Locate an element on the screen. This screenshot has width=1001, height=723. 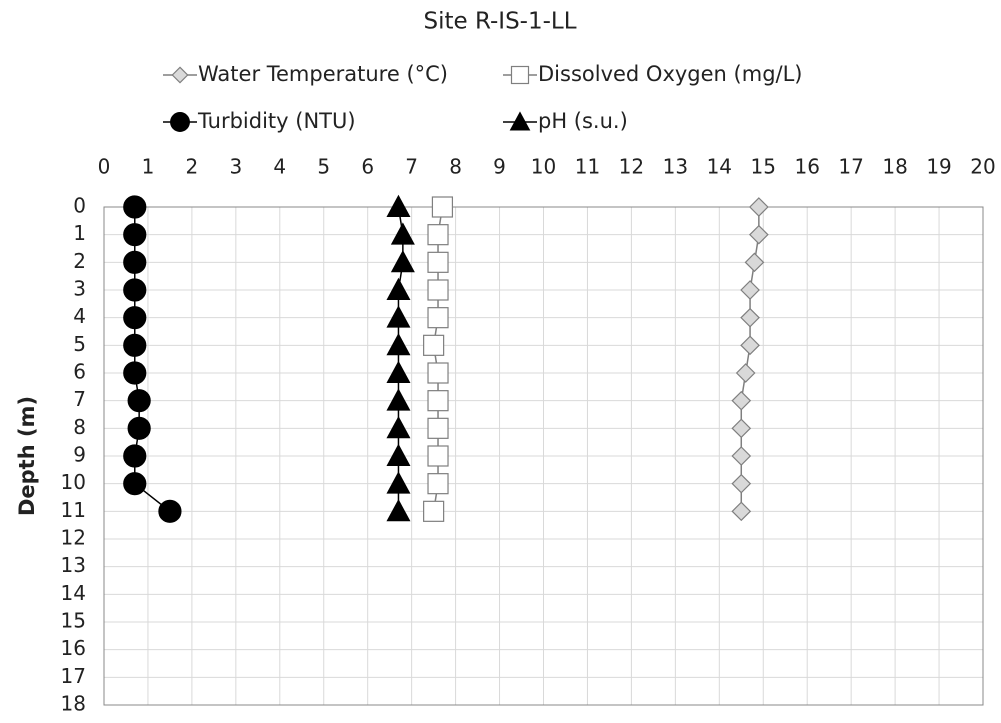
x-tick-label: 5 is located at coordinates (323, 167).